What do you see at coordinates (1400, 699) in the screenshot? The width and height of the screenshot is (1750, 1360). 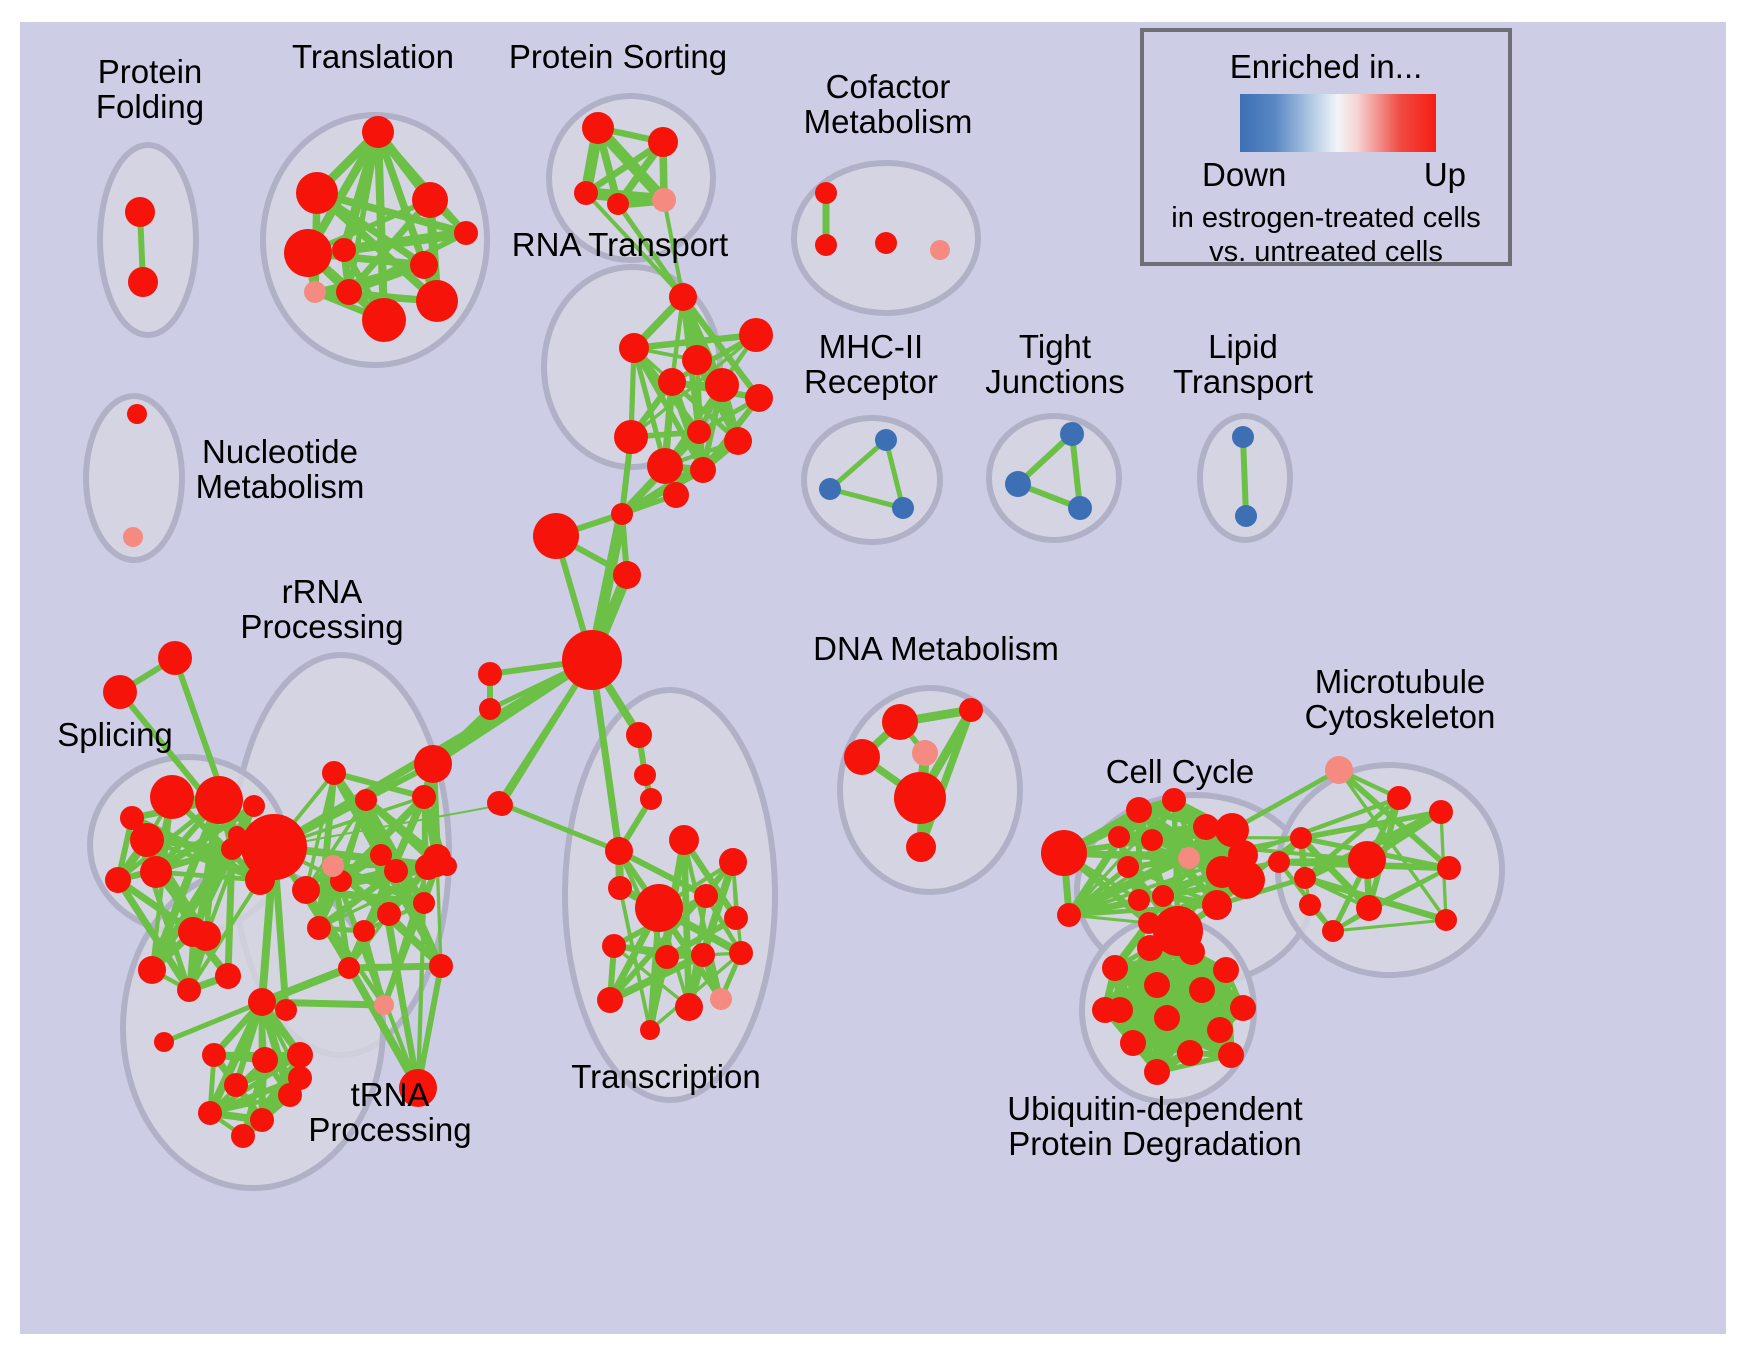 I see `cluster-label-microtubule: Microtubule Cytoskeleton` at bounding box center [1400, 699].